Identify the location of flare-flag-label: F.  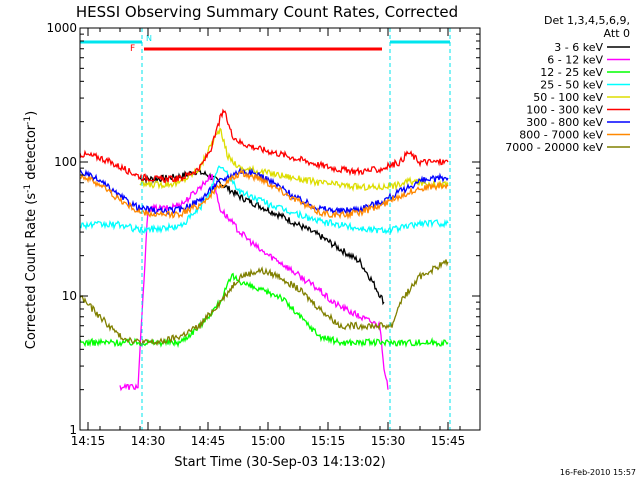
(132, 49).